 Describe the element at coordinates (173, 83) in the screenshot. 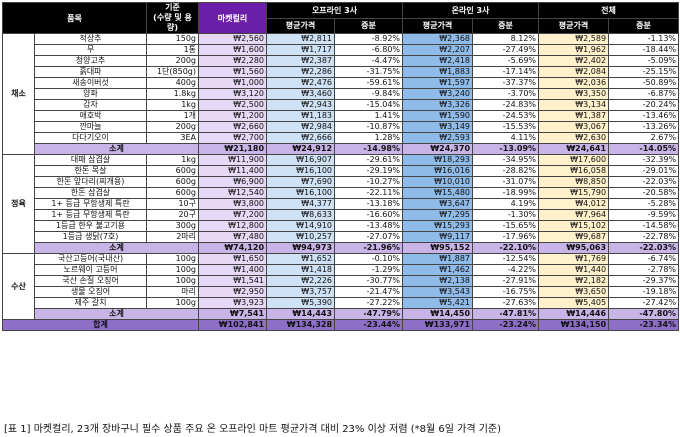

I see `item-unit: 400g` at that location.